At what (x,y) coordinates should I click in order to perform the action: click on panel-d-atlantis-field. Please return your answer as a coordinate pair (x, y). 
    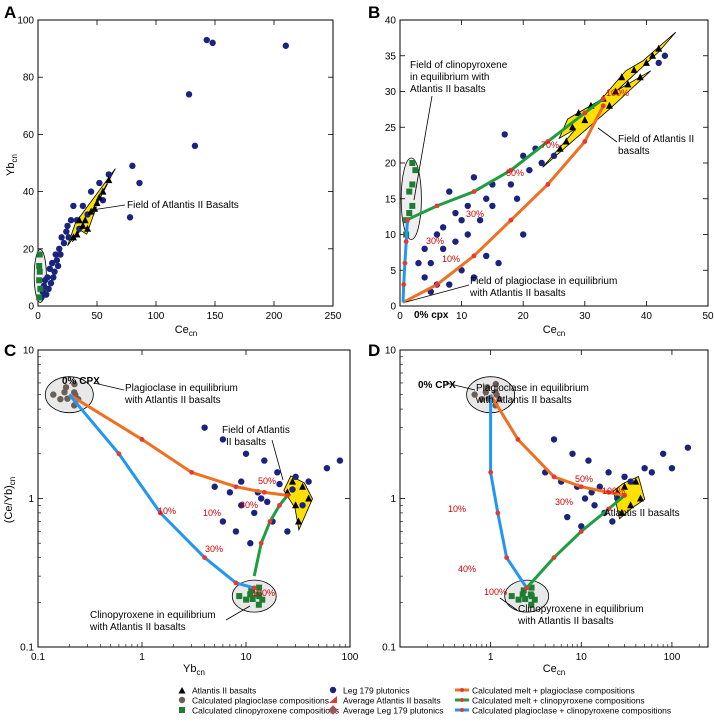
    Looking at the image, I should click on (629, 497).